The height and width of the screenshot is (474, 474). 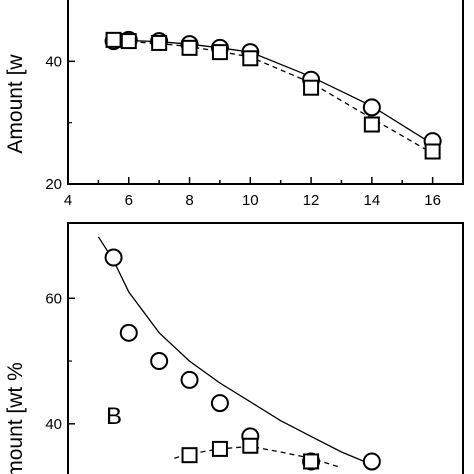 I want to click on x-tick-label: 8, so click(x=189, y=200).